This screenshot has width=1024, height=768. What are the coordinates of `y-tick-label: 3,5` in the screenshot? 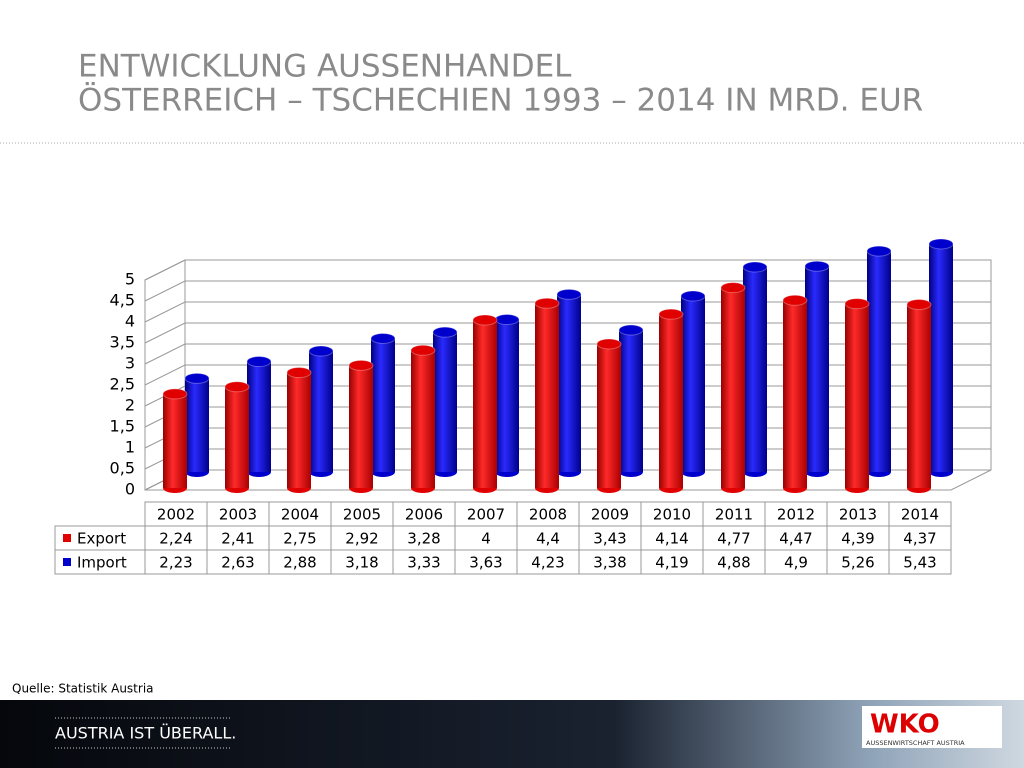 It's located at (122, 342).